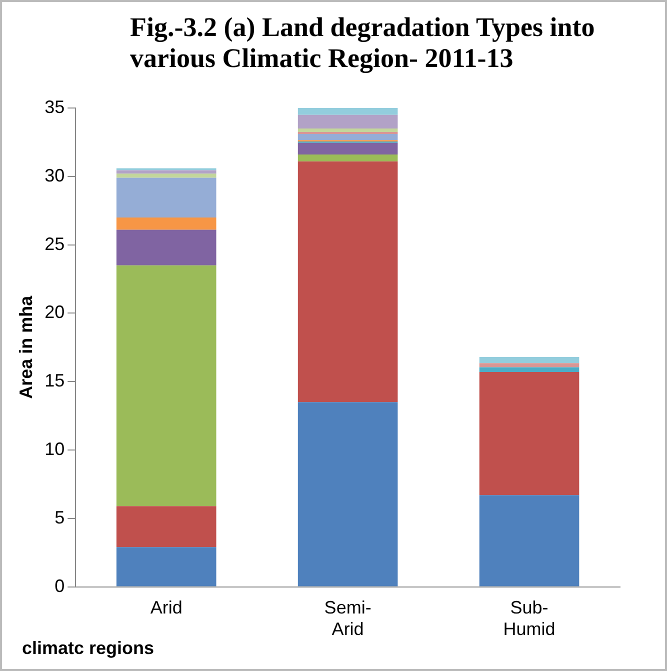 The image size is (667, 671). Describe the element at coordinates (54, 175) in the screenshot. I see `y-tick-label: 30` at that location.